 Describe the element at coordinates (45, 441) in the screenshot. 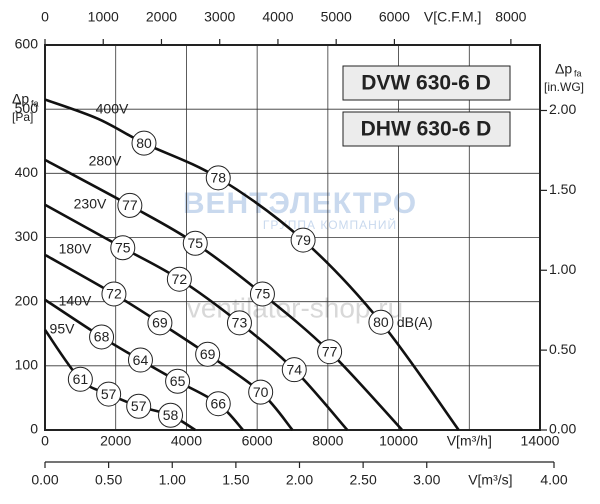

I see `x-tick-label: 0` at that location.